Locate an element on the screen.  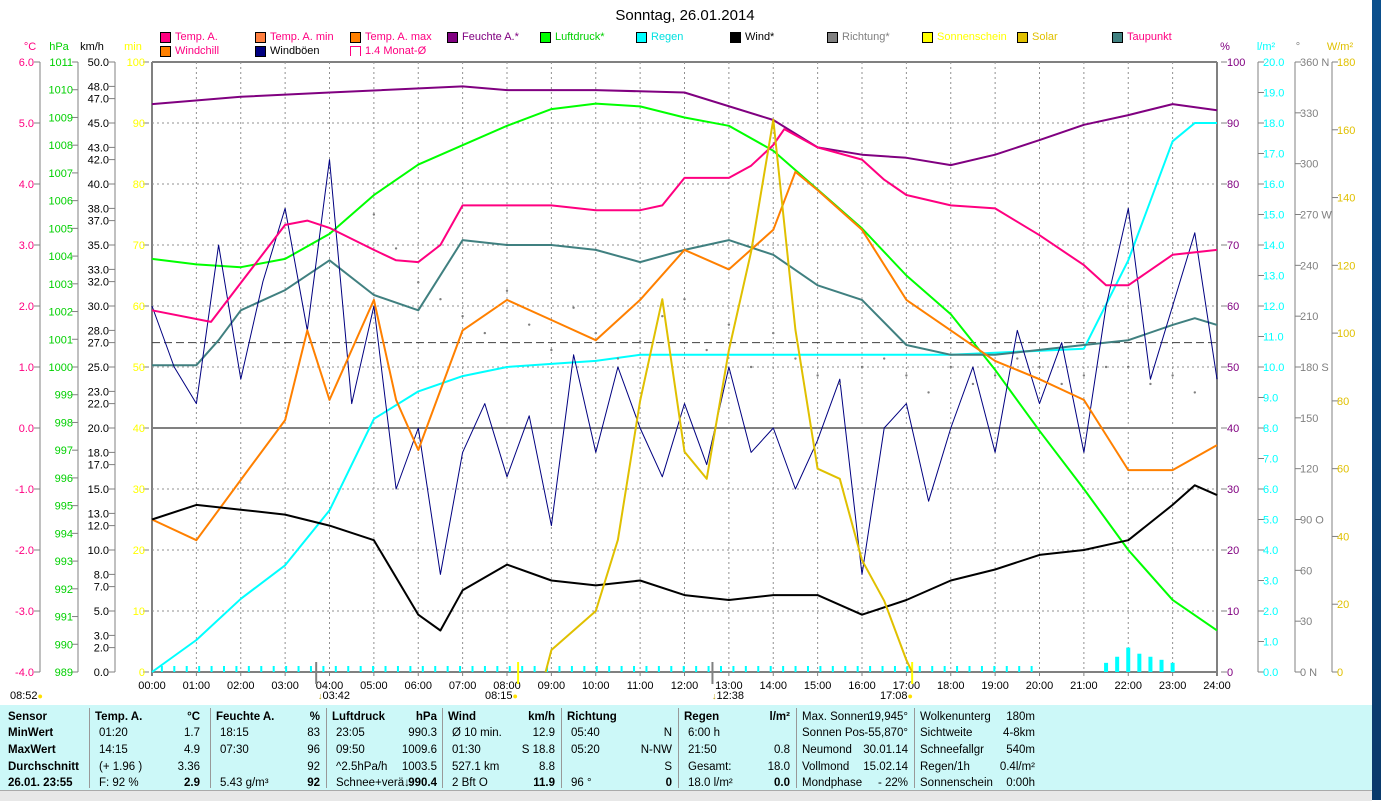
axis-label-pressure: 1001 is located at coordinates (61, 340).